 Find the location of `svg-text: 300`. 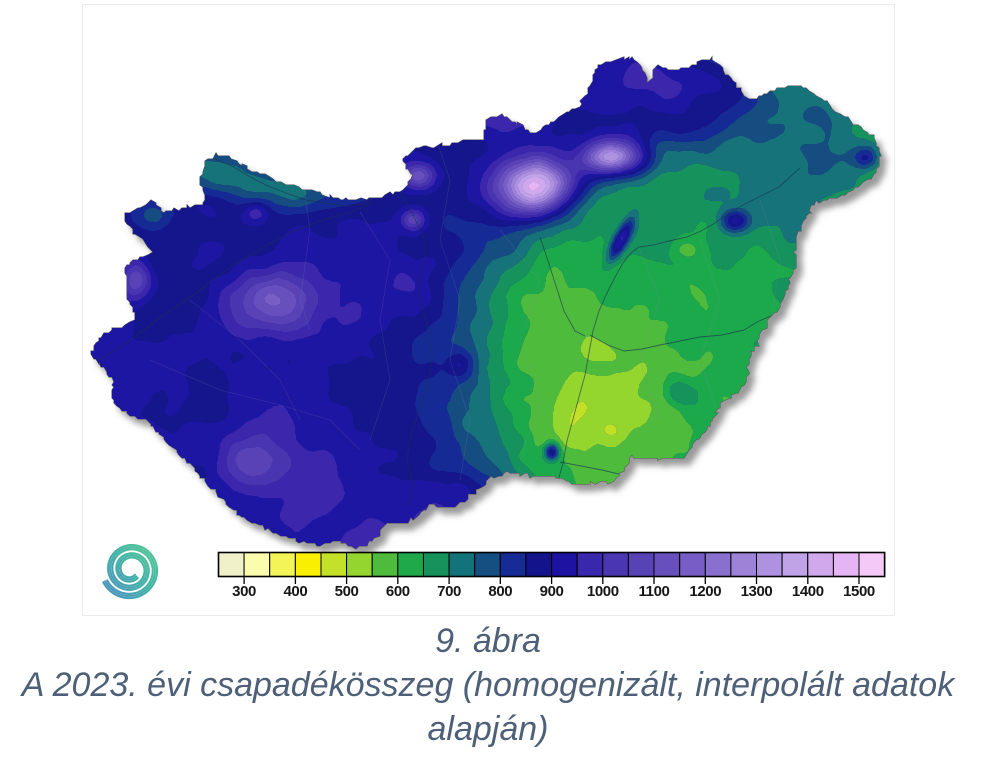

svg-text: 300 is located at coordinates (244, 591).